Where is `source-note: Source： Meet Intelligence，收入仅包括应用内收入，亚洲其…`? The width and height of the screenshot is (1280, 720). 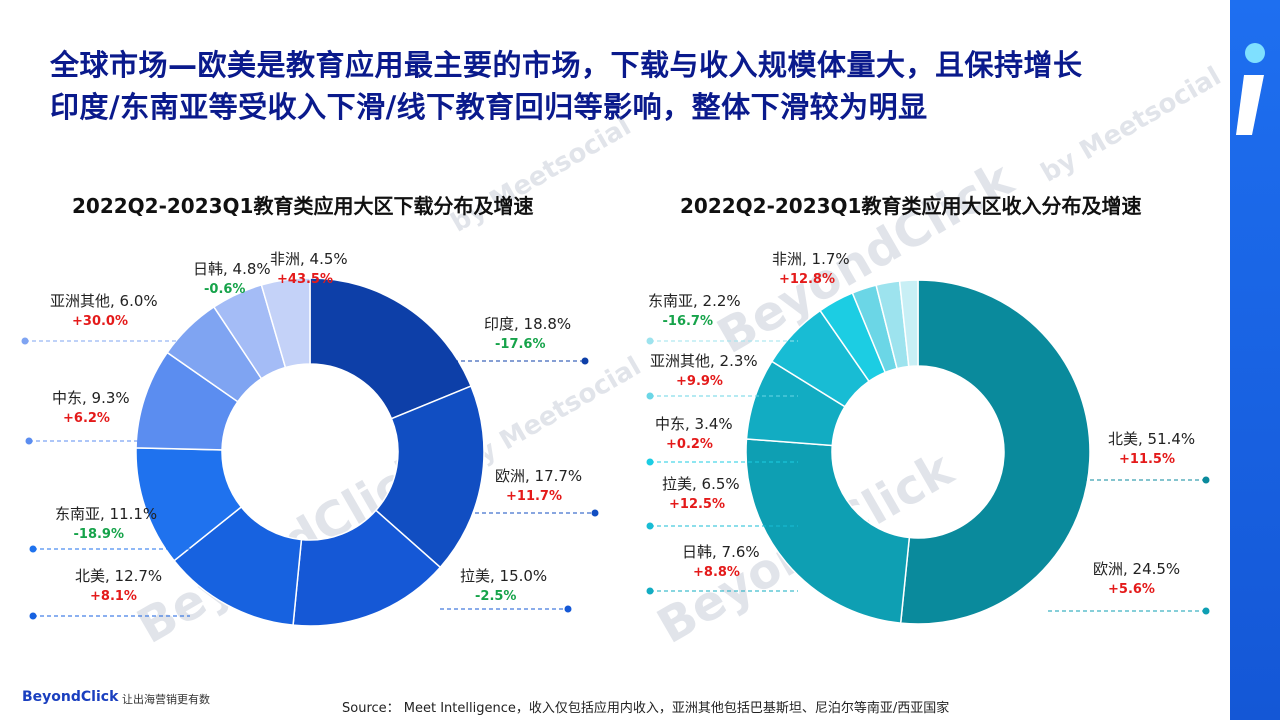 source-note: Source： Meet Intelligence，收入仅包括应用内收入，亚洲其… is located at coordinates (646, 708).